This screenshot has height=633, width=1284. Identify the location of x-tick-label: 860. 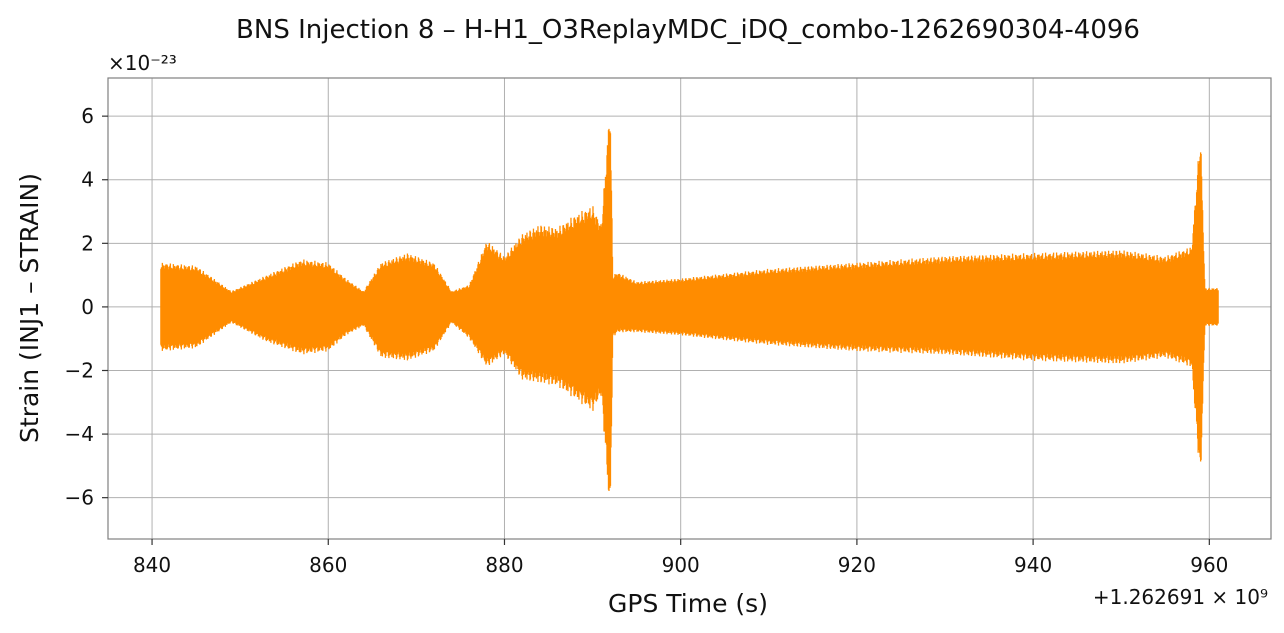
(328, 565).